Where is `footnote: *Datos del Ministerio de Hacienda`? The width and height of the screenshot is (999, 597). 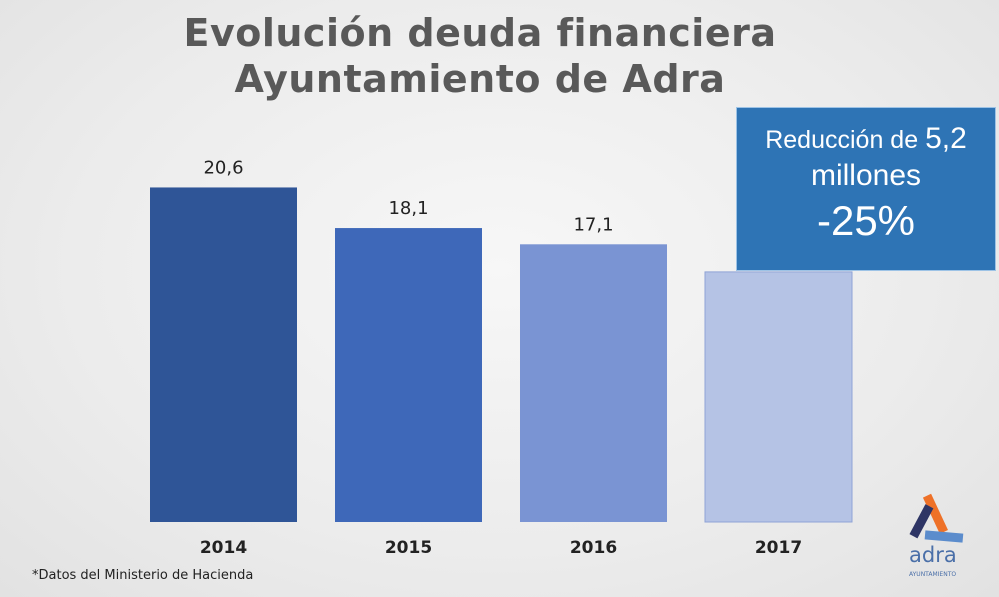
footnote: *Datos del Ministerio de Hacienda is located at coordinates (143, 575).